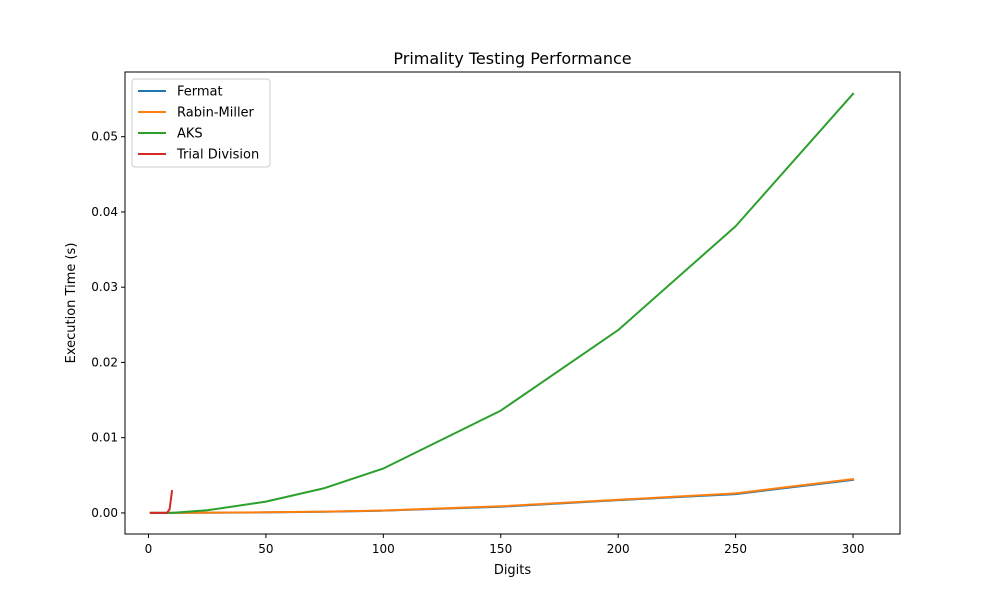  Describe the element at coordinates (108, 325) in the screenshot. I see `y-axis-ticks: 0.00 0.01 0.02 0.03 0.04 0.05` at that location.